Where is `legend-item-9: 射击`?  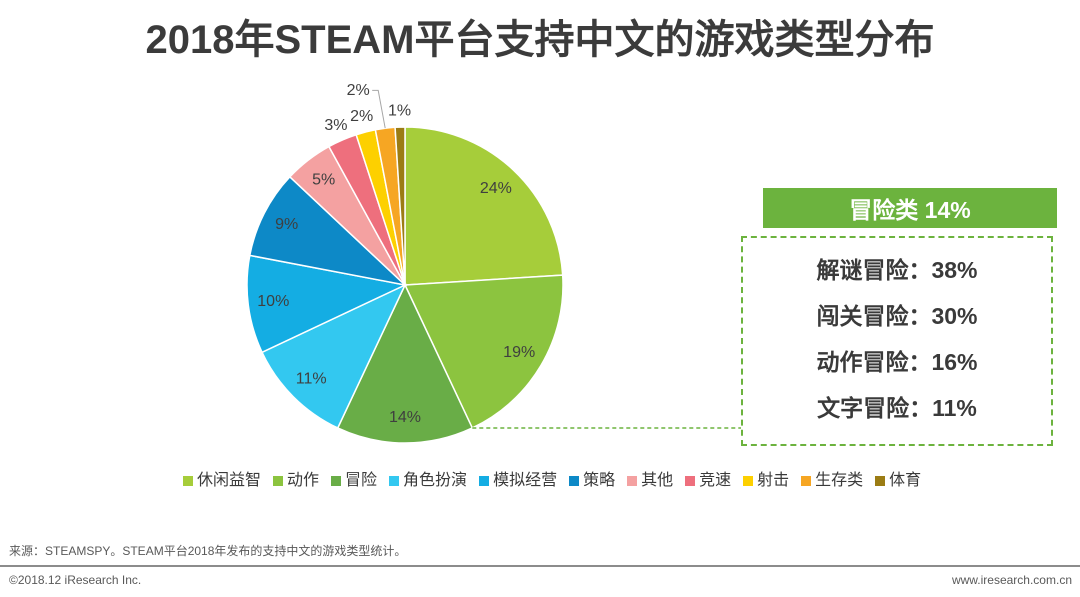 legend-item-9: 射击 is located at coordinates (766, 481).